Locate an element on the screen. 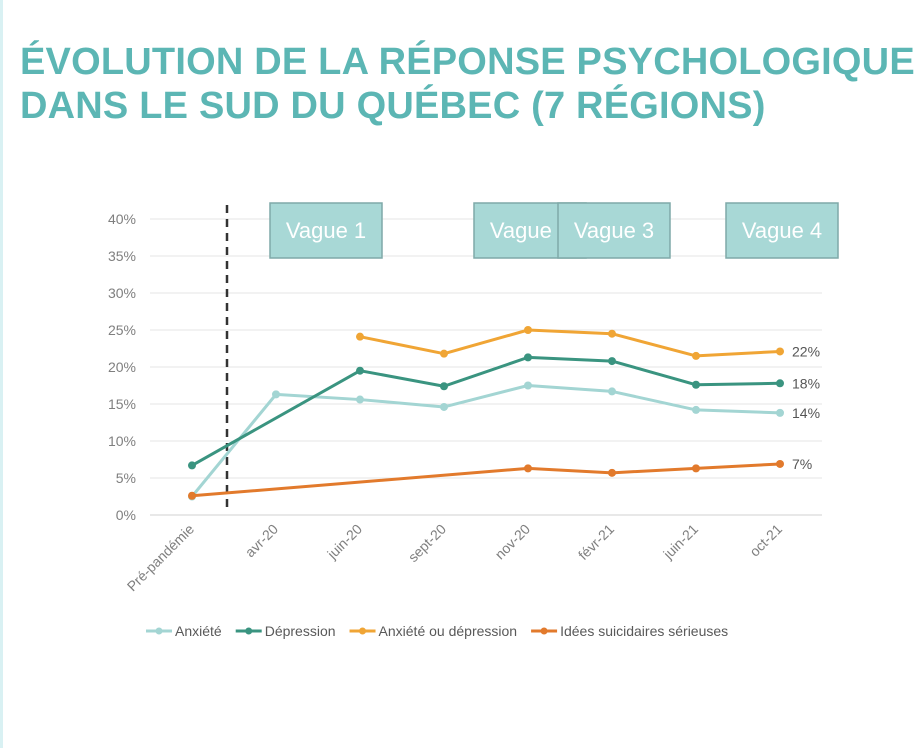  end-value-label: 18% is located at coordinates (806, 383).